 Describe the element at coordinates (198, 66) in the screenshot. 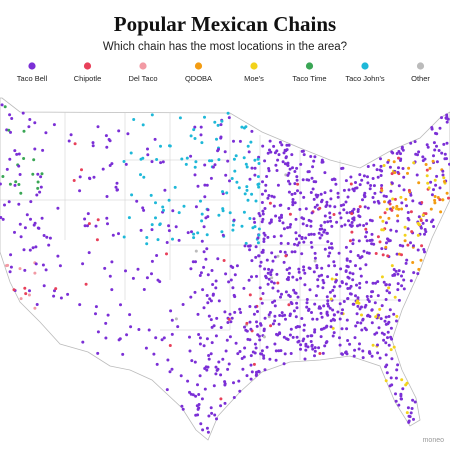

I see `legend-swatch` at that location.